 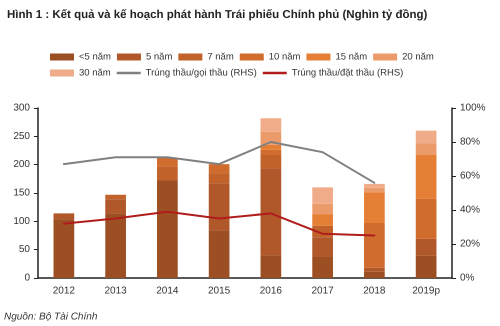 I want to click on y-tick-label: 300, so click(x=21, y=108).